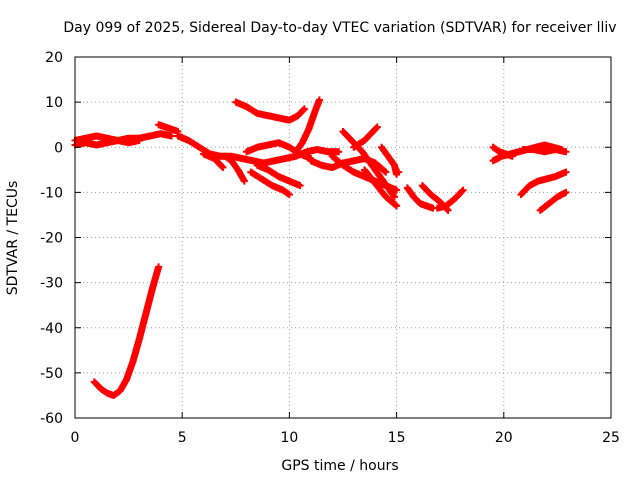  I want to click on series-track-v, so click(450, 199).